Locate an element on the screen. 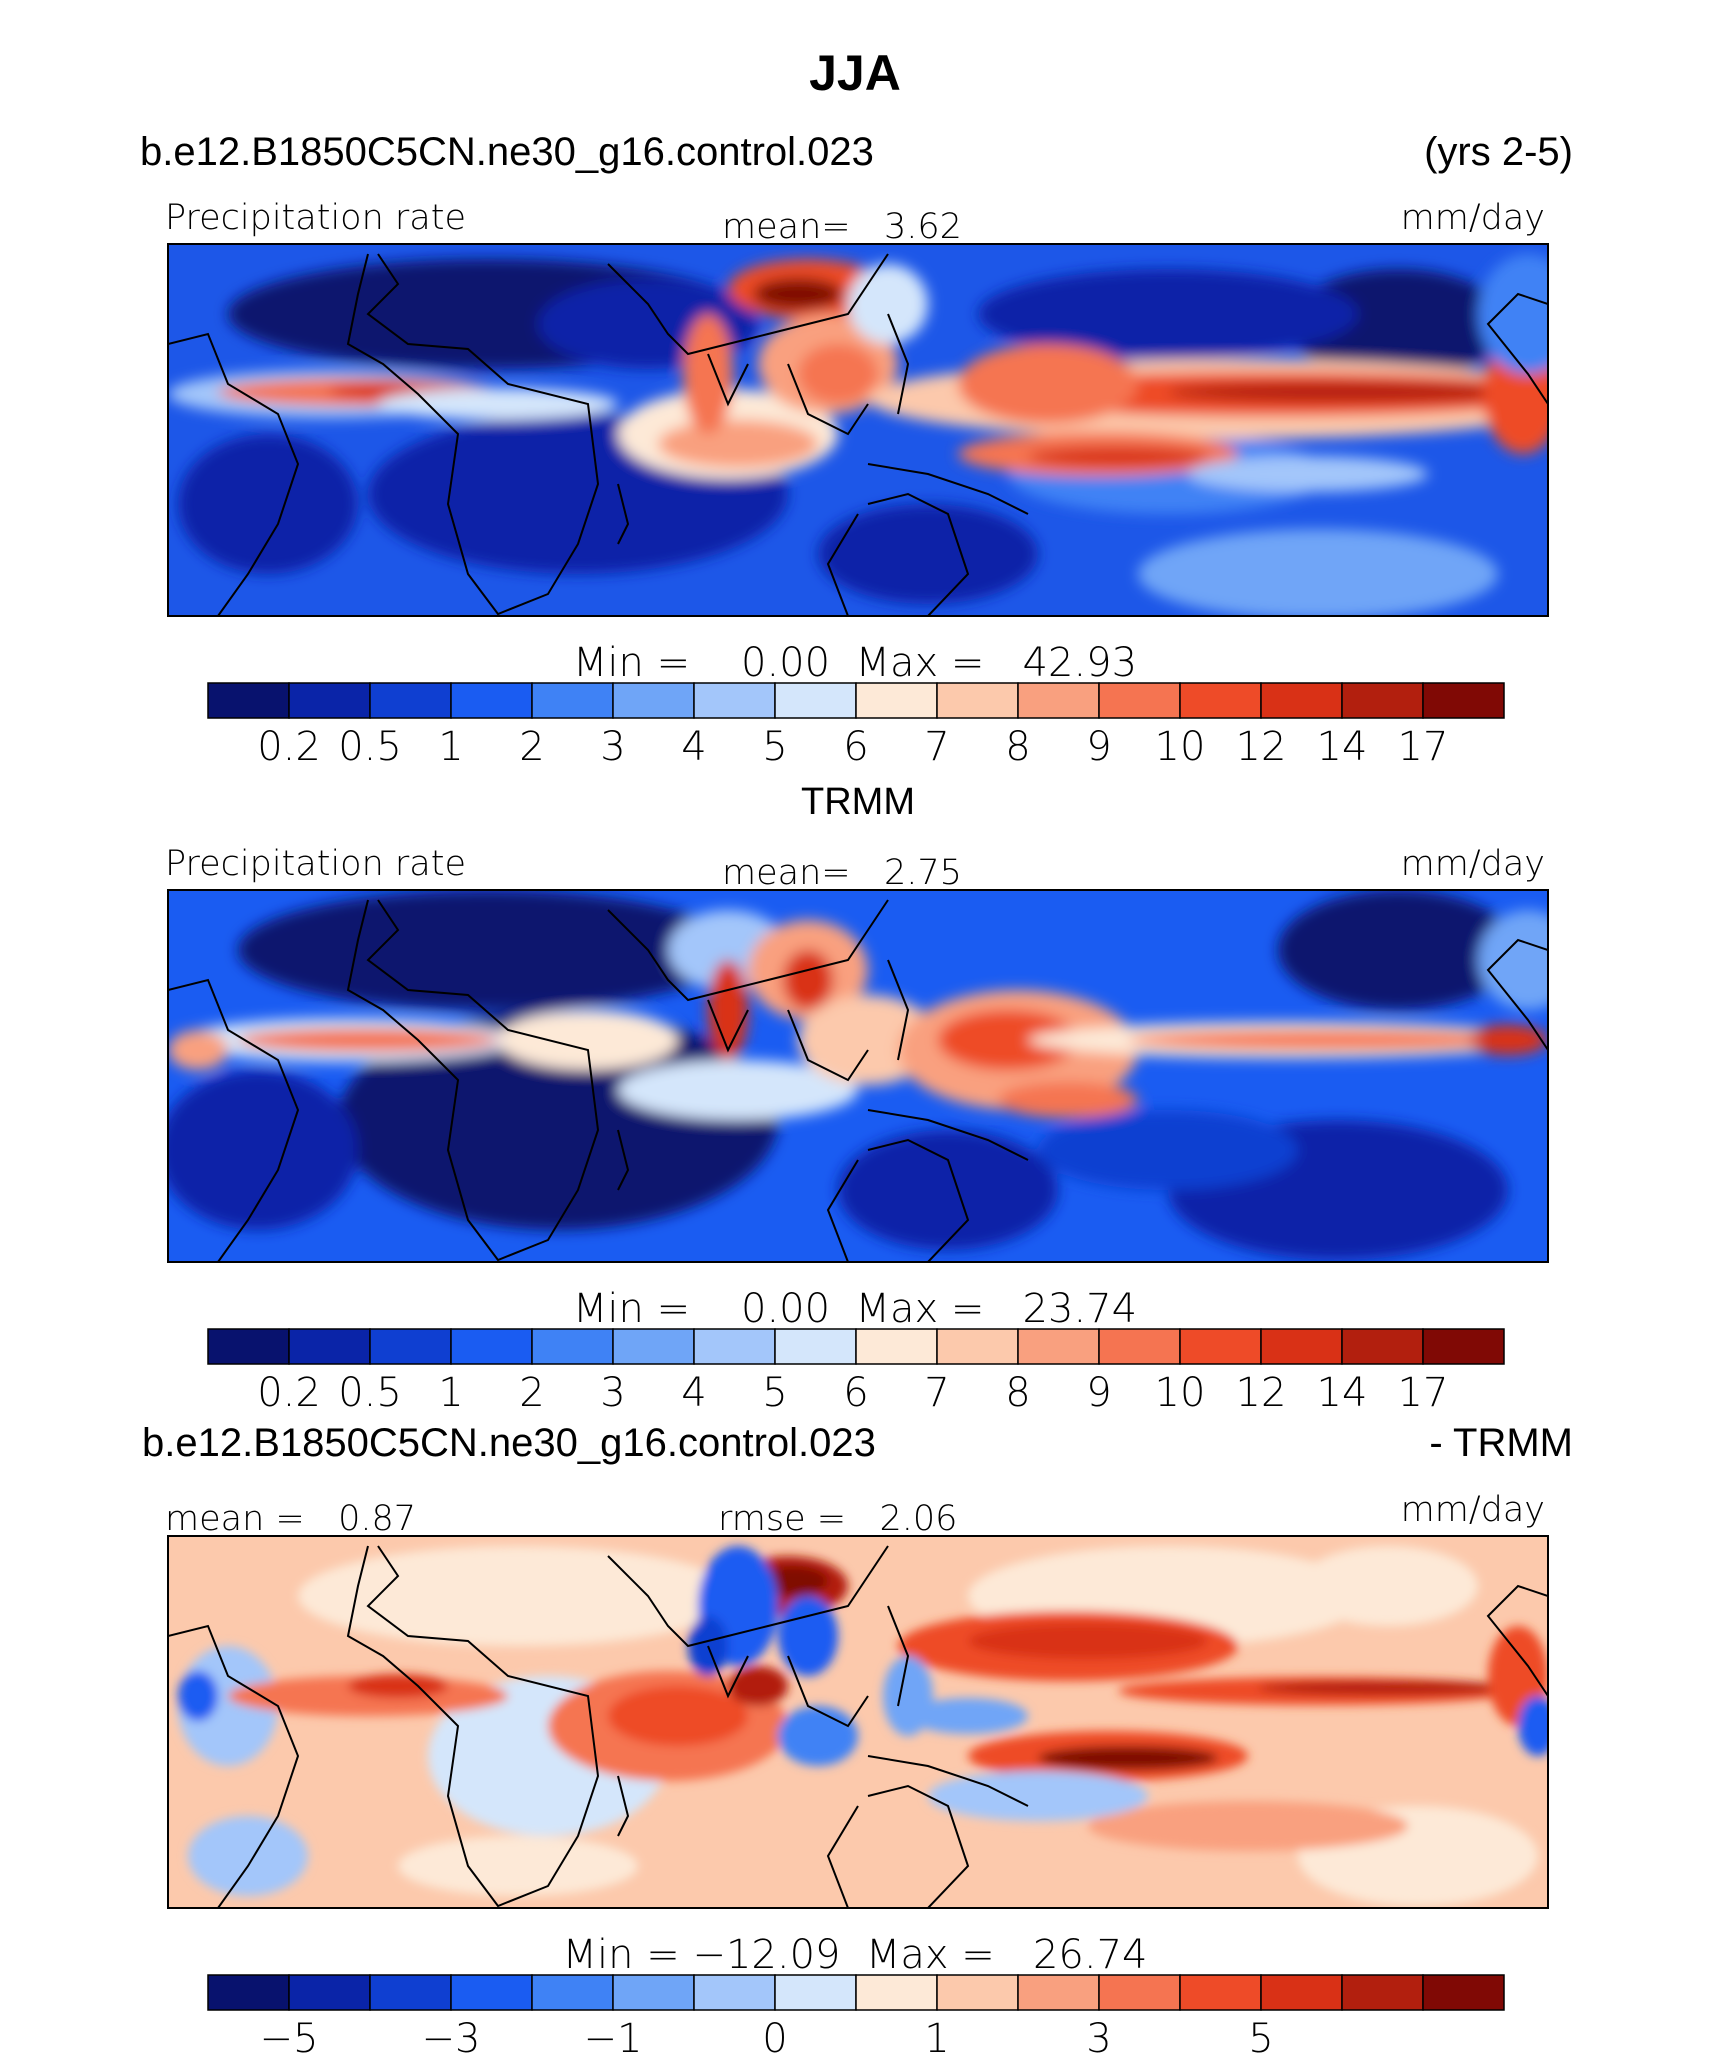 This screenshot has height=2064, width=1710. panel3-case-name: b.e12.B1850C5CN.ne30_g16.control.023 is located at coordinates (509, 1443).